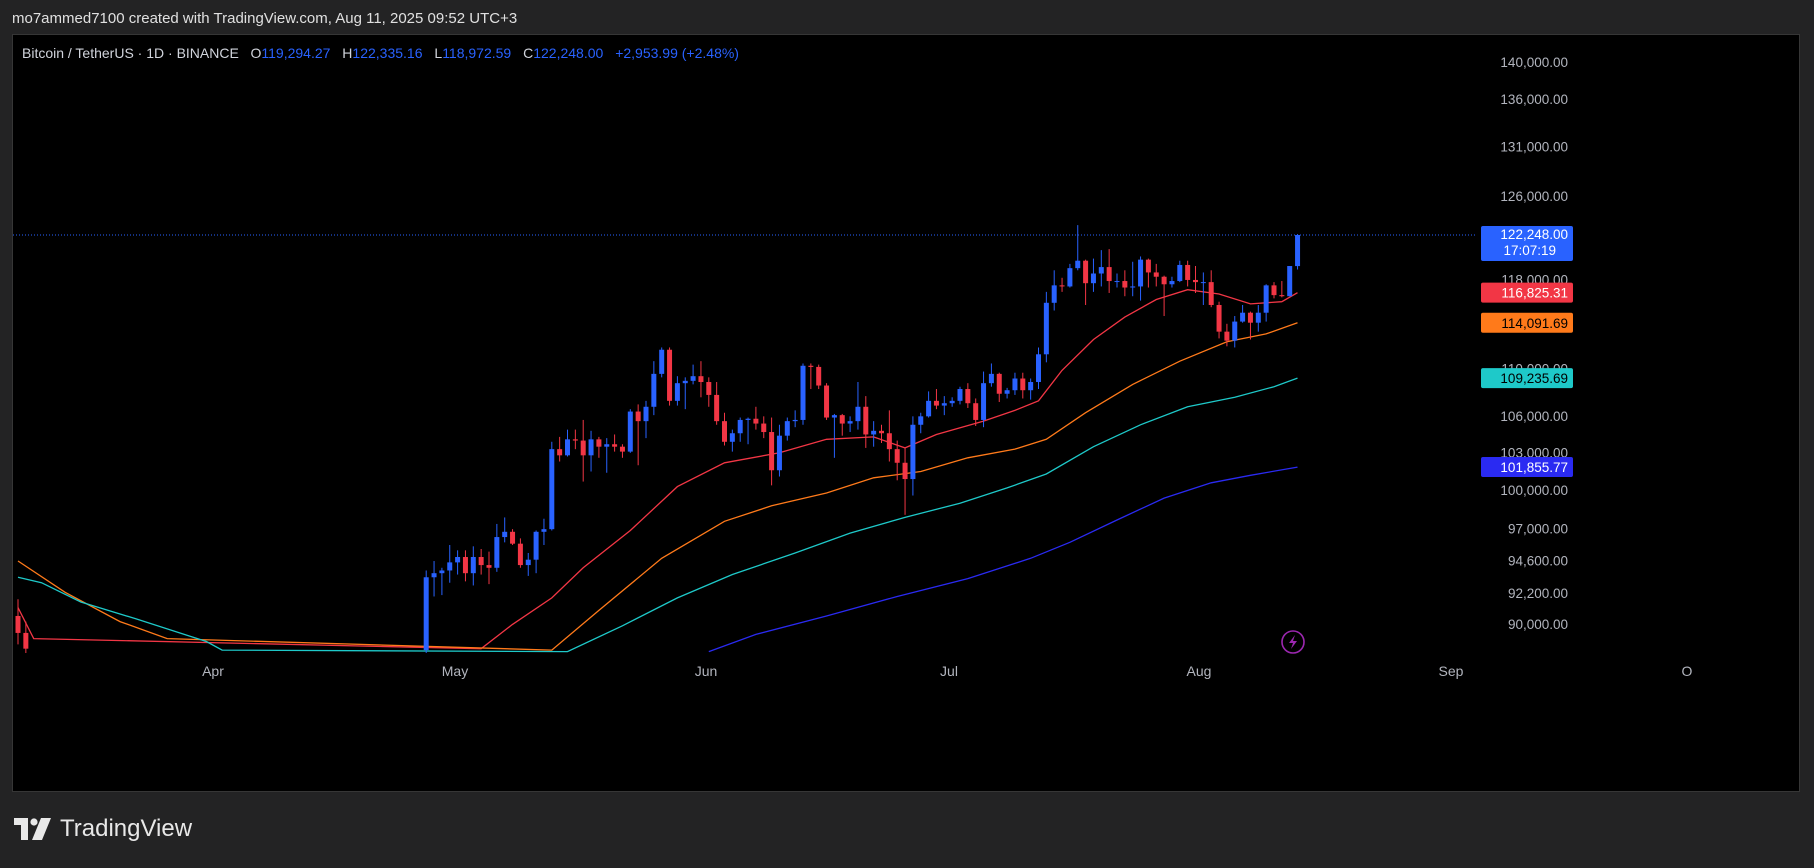 The width and height of the screenshot is (1814, 868). I want to click on lightning-icon-ring, so click(1293, 642).